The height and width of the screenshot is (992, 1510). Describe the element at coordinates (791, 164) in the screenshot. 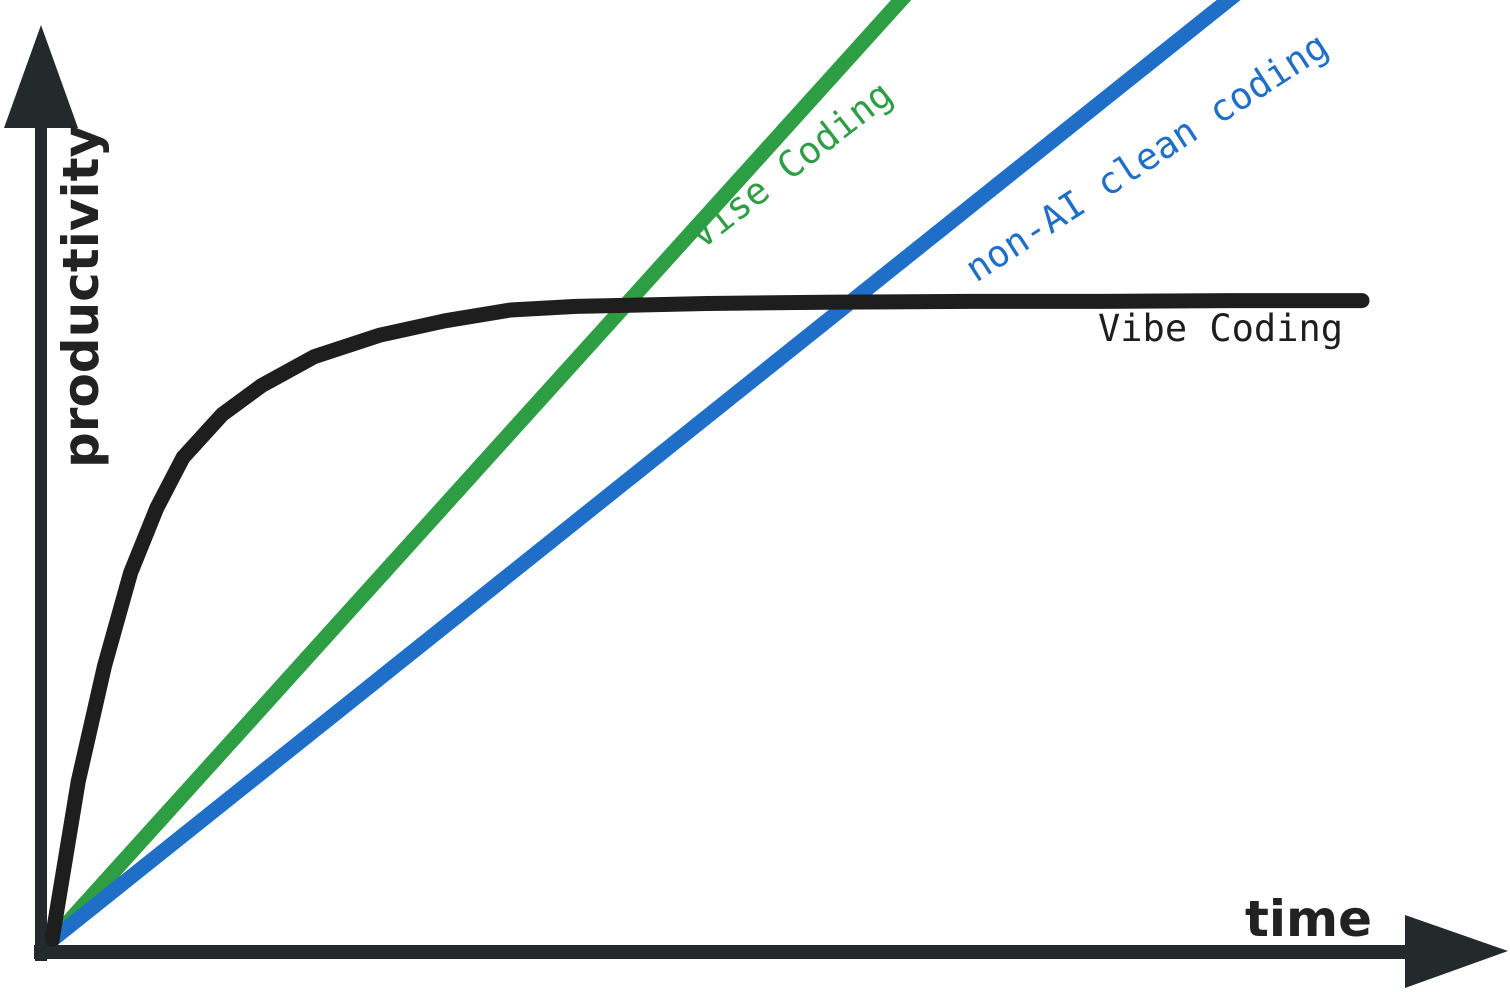

I see `series-label-vise-coding: Vise Coding` at that location.